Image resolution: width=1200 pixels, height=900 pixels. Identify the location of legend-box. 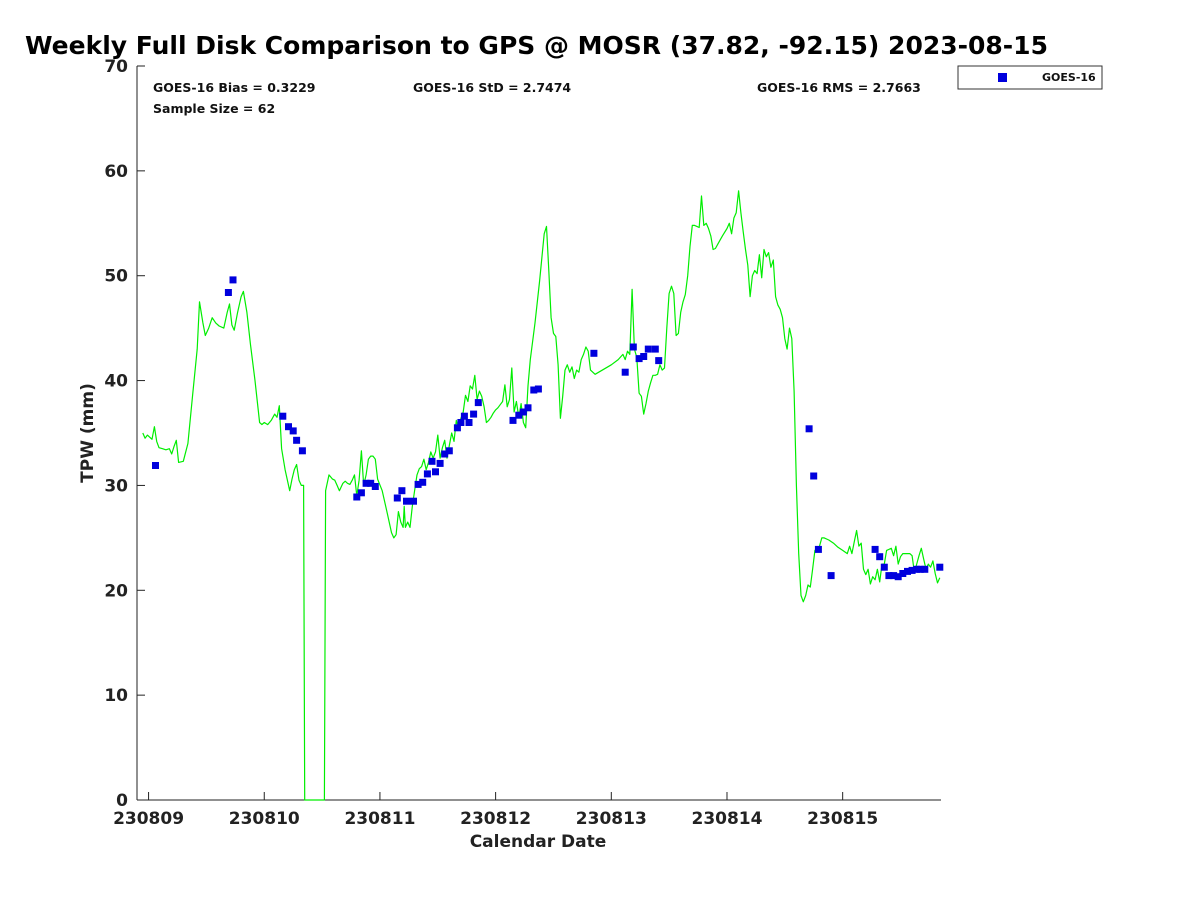
(1030, 77).